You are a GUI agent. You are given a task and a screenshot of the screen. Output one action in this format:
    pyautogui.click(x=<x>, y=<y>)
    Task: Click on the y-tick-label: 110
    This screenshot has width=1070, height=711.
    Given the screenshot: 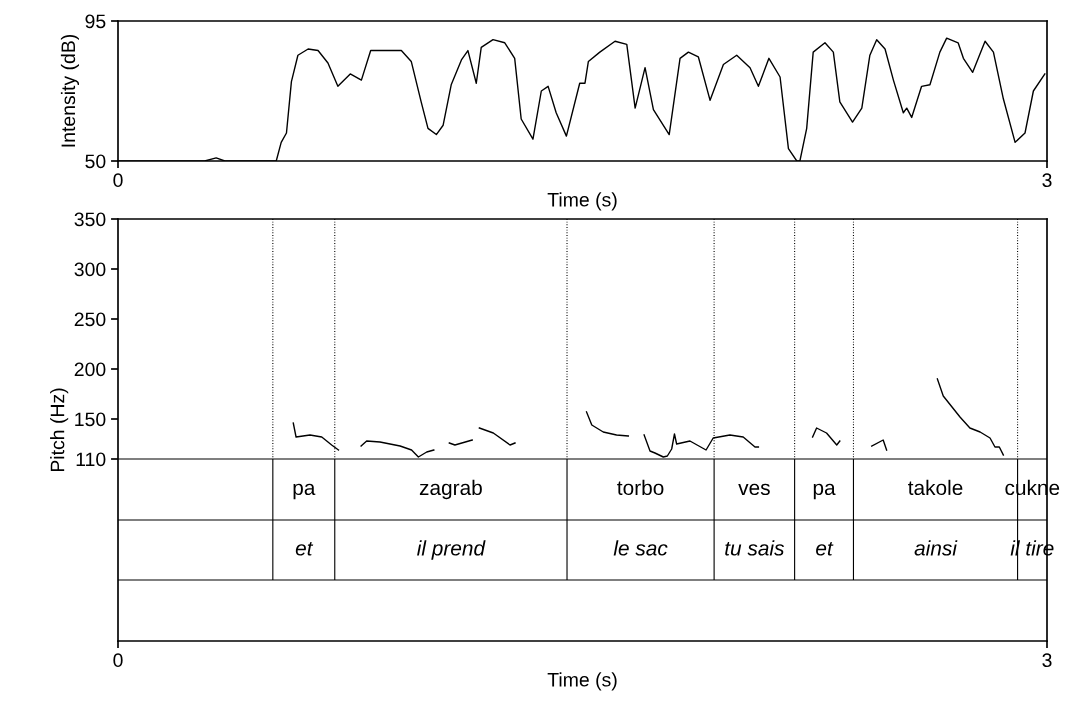 What is the action you would take?
    pyautogui.click(x=91, y=459)
    